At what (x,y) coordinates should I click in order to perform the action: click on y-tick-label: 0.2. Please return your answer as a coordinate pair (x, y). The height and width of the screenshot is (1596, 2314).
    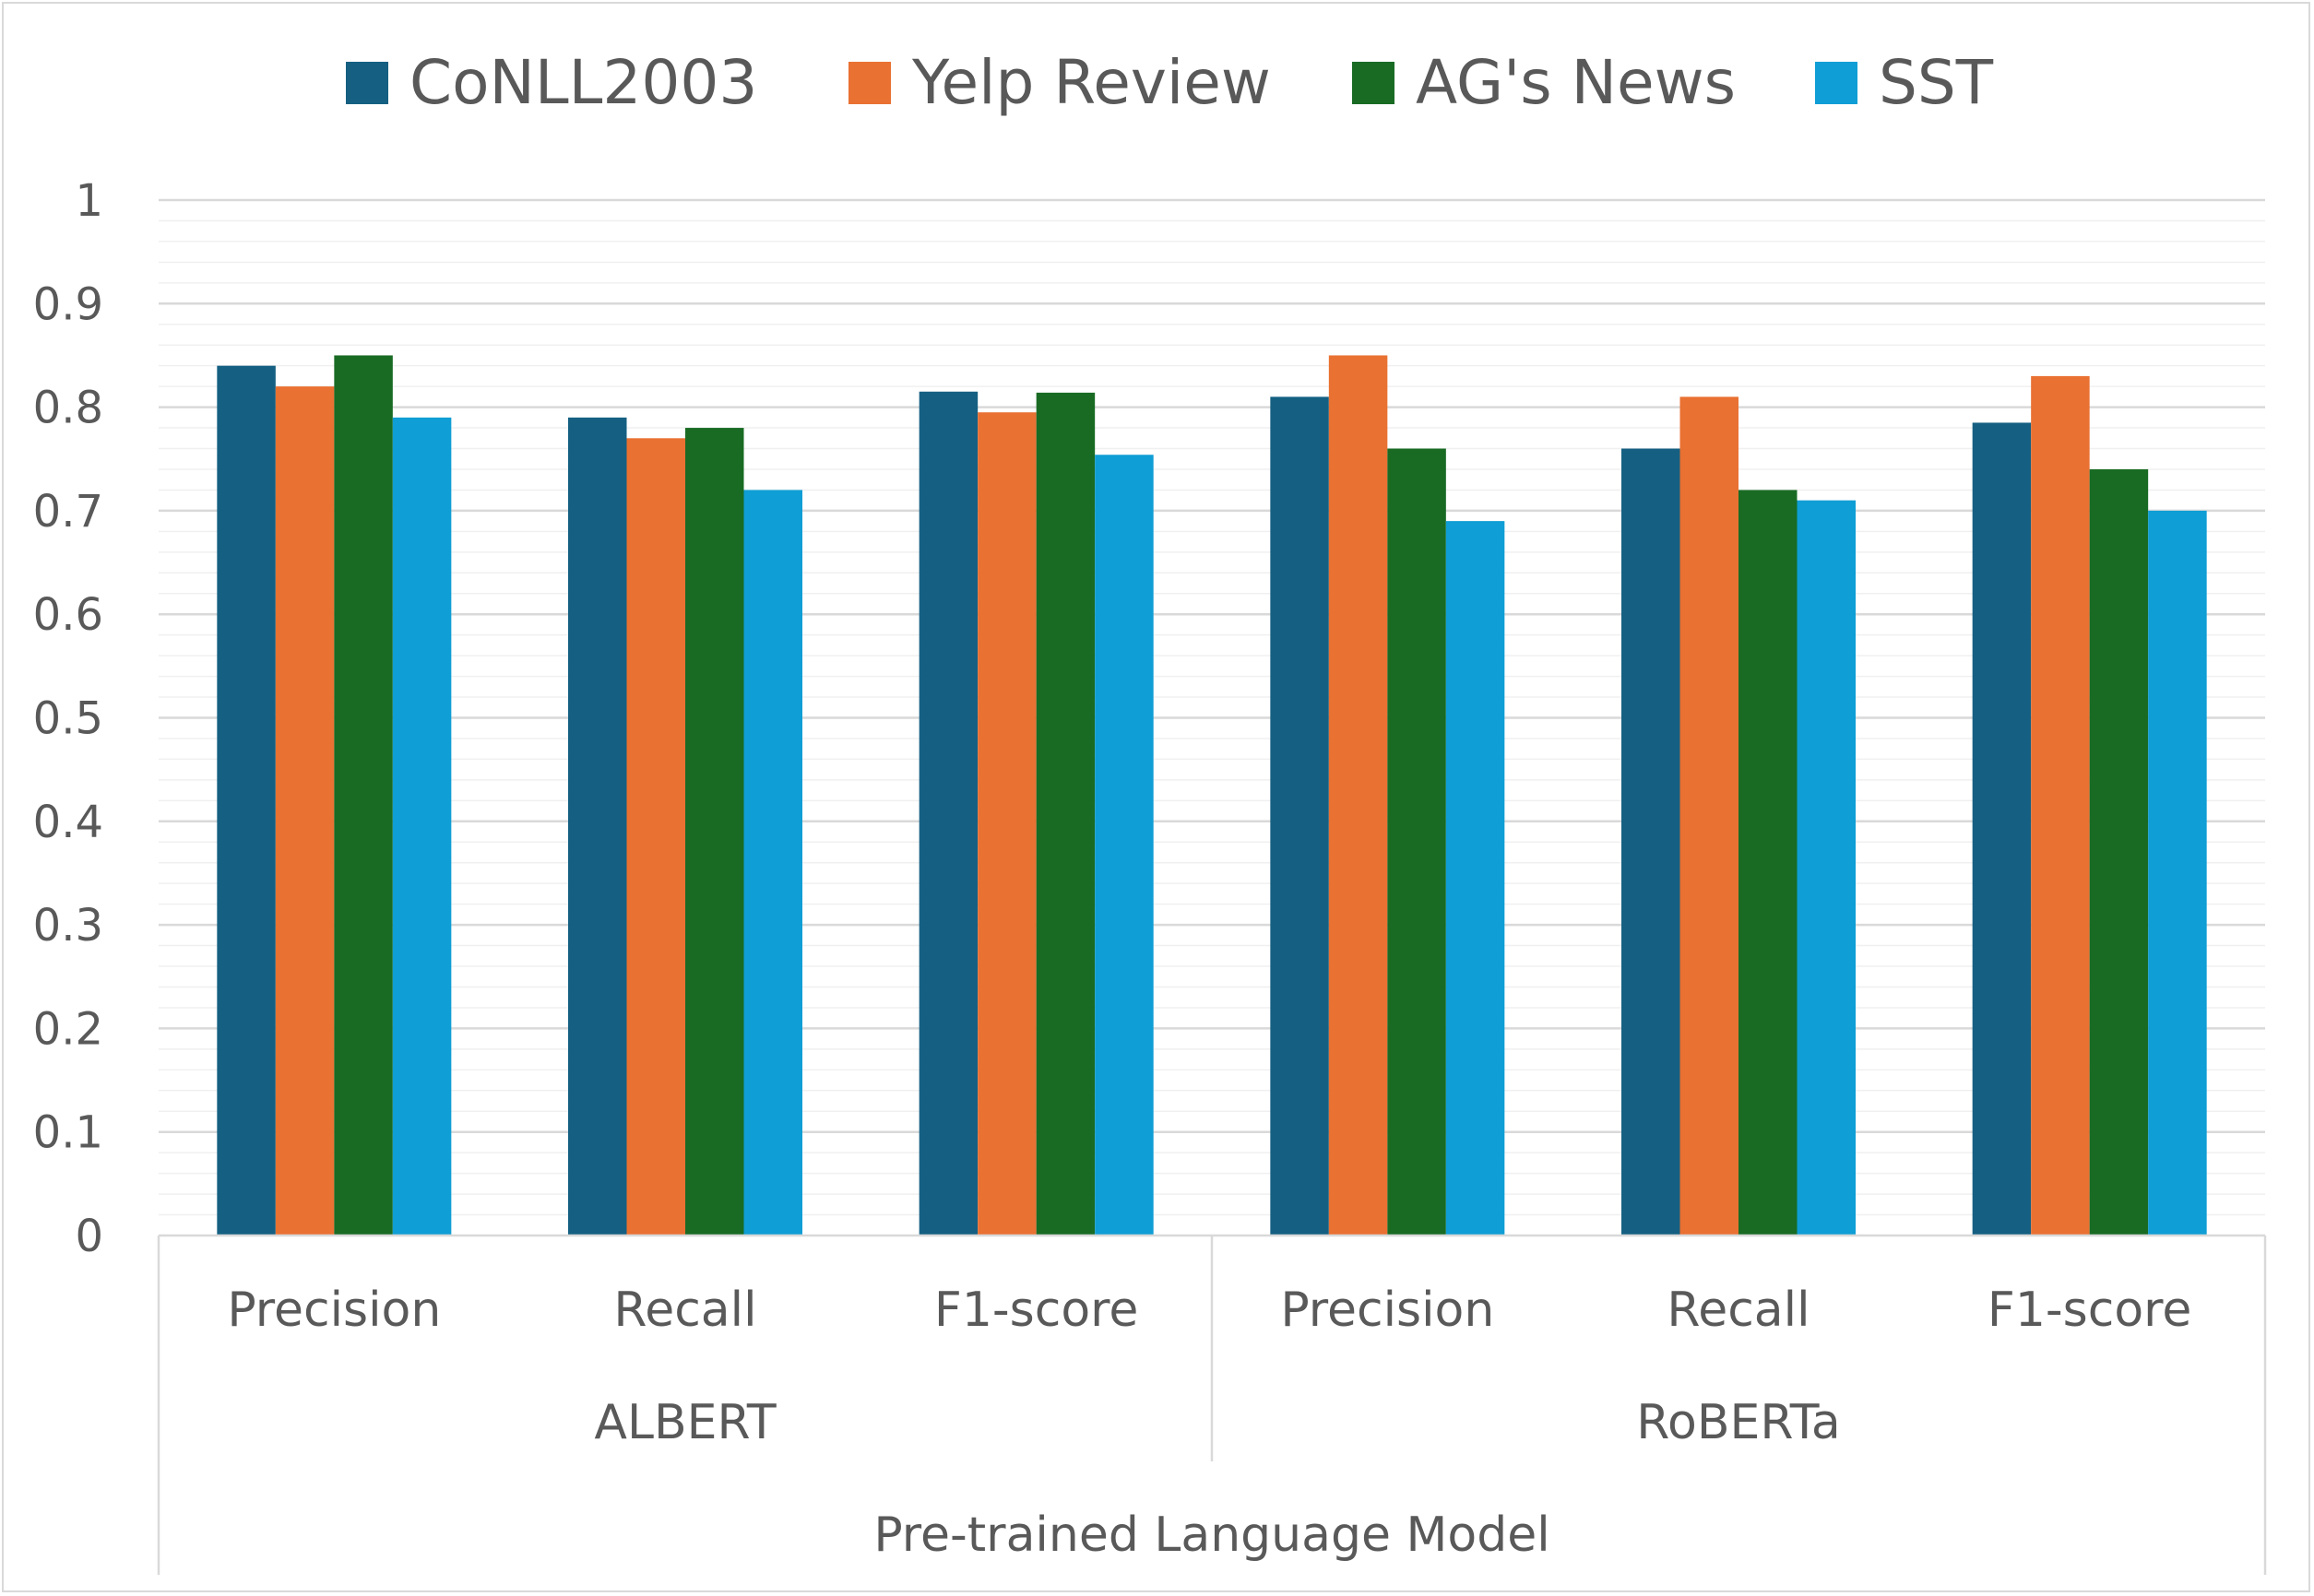
    Looking at the image, I should click on (68, 1029).